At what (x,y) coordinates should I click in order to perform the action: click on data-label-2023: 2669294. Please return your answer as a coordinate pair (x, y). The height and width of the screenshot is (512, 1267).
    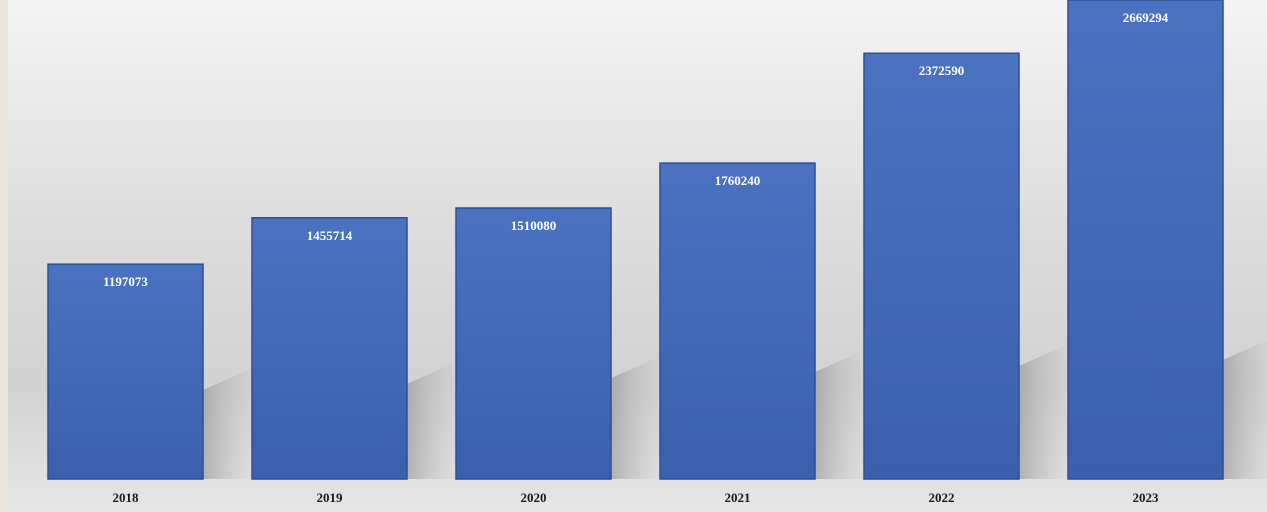
    Looking at the image, I should click on (1146, 17).